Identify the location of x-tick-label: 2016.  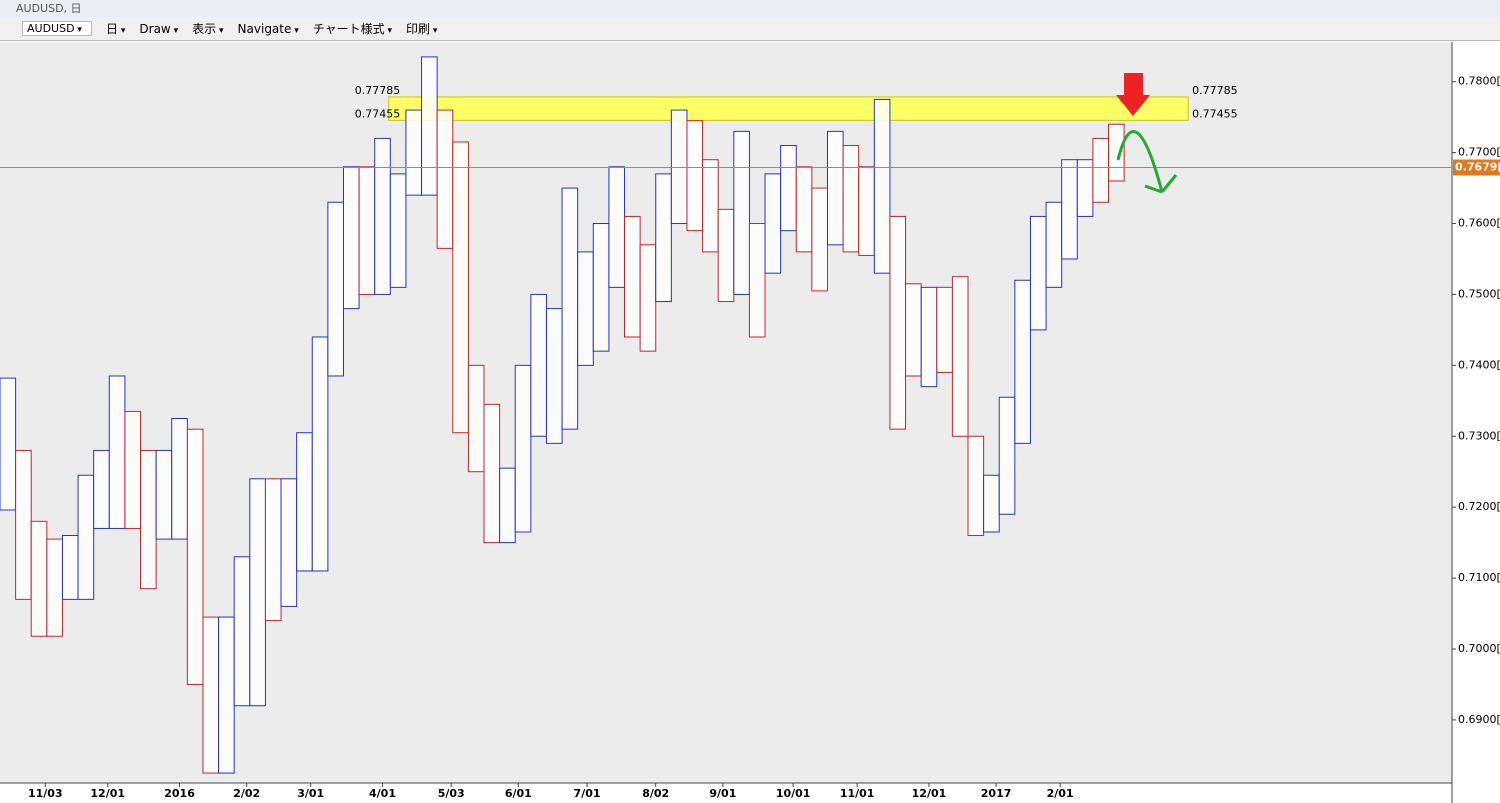
(179, 793).